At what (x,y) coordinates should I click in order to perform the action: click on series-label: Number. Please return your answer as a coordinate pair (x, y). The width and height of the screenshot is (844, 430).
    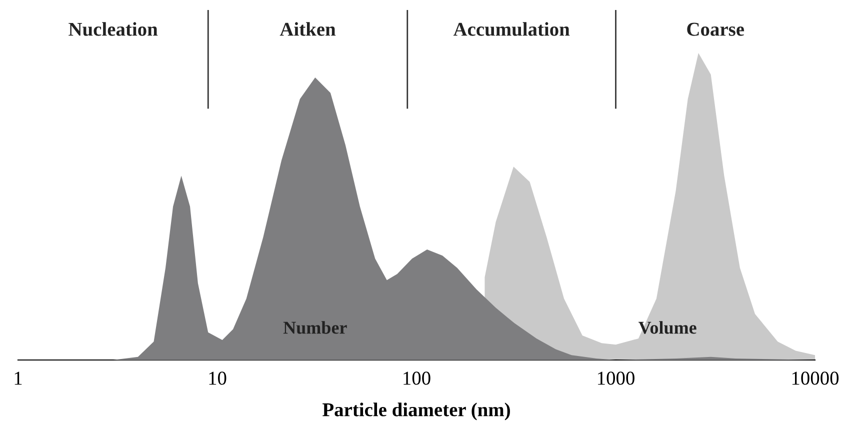
    Looking at the image, I should click on (315, 327).